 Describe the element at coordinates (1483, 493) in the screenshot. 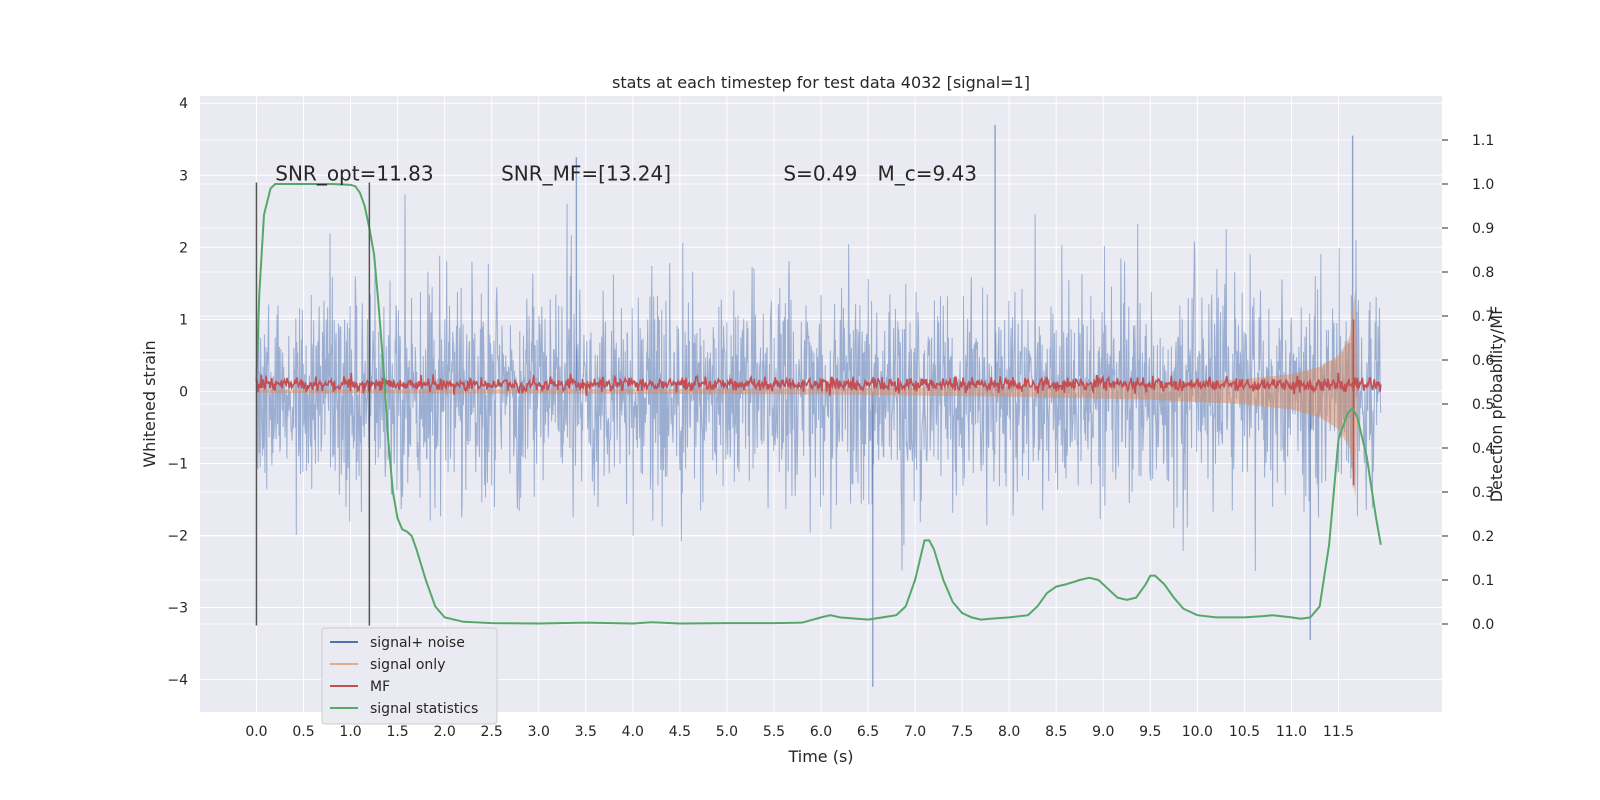

I see `y-right-tick-label: 0.3` at that location.